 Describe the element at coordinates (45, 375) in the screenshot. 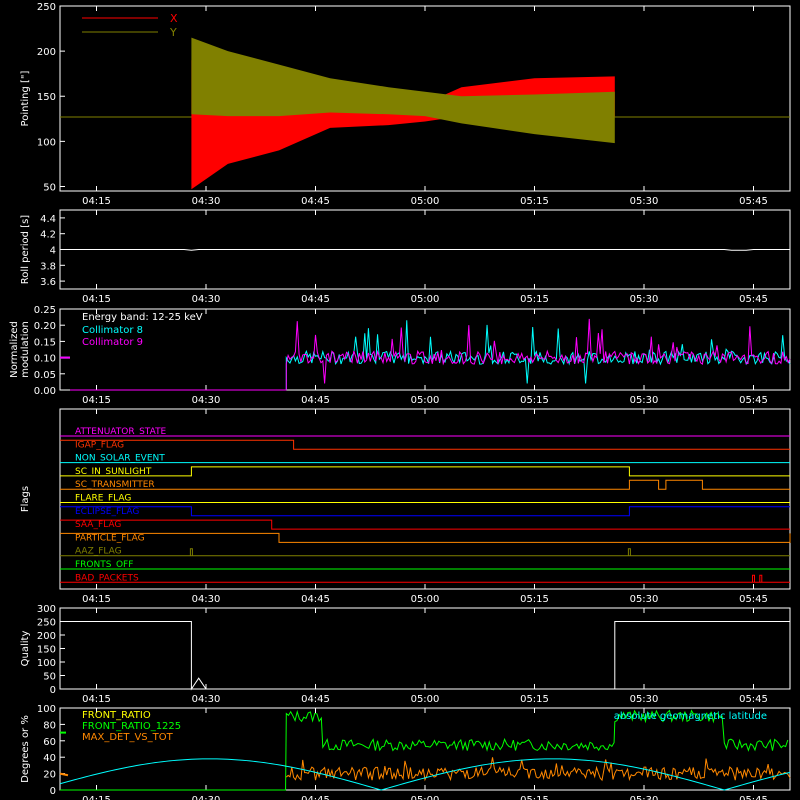

I see `modulation-ytick-label: 0.05` at that location.